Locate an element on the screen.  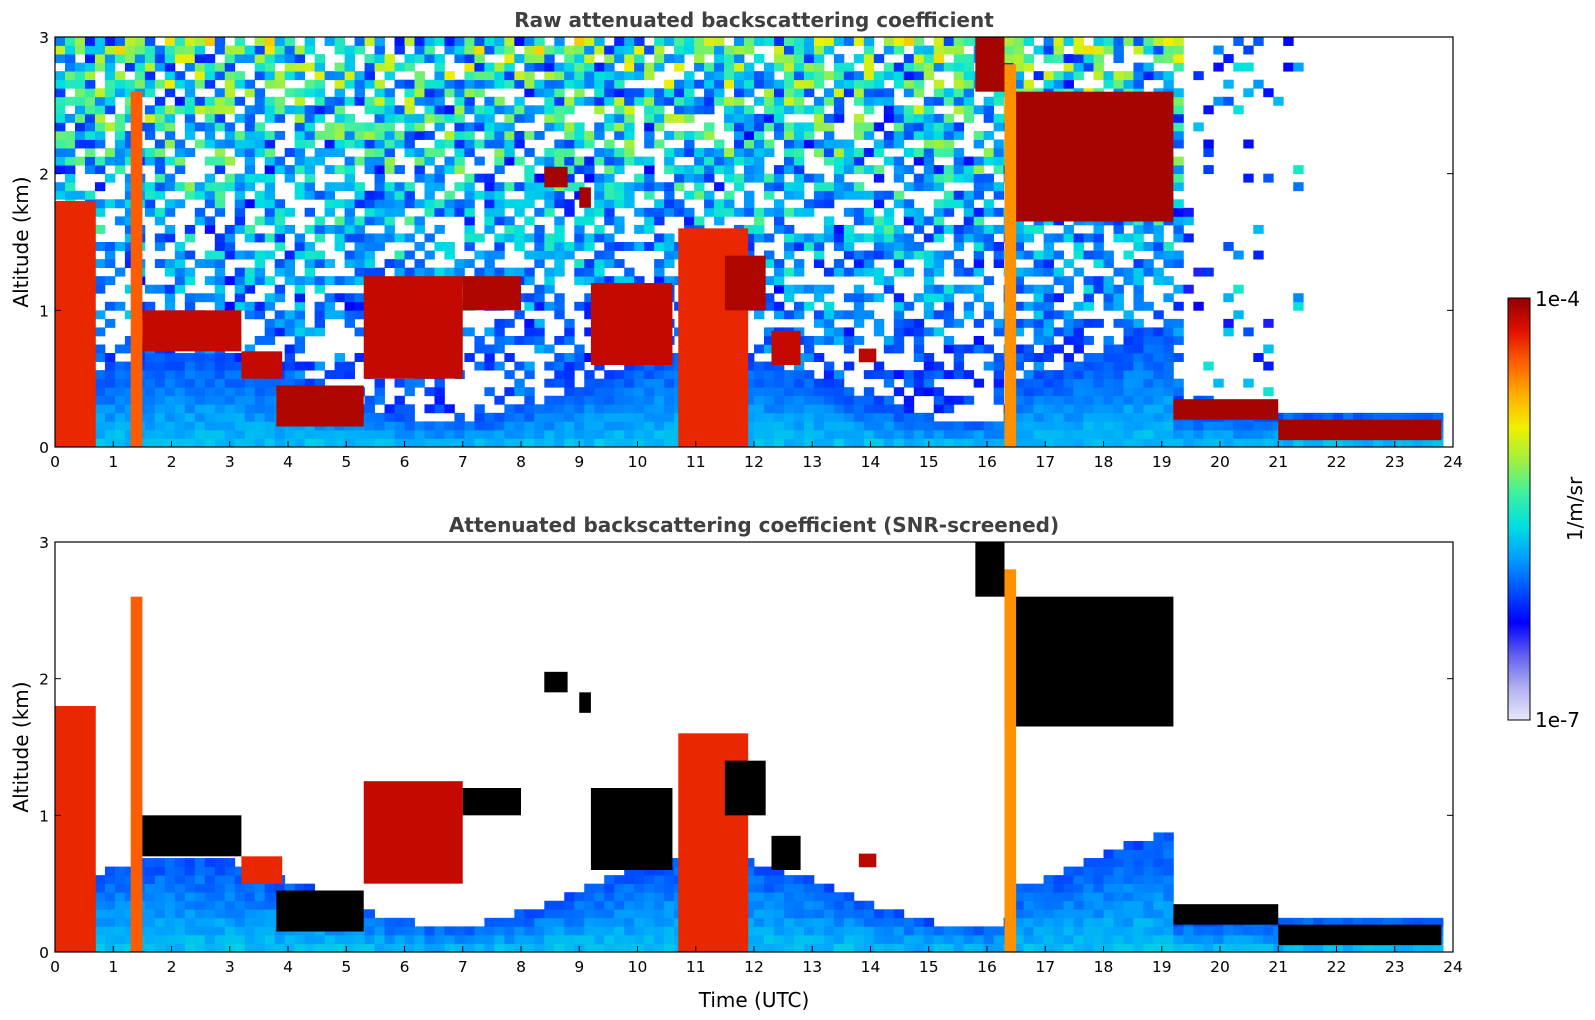
x-tick-label: 7 is located at coordinates (463, 462).